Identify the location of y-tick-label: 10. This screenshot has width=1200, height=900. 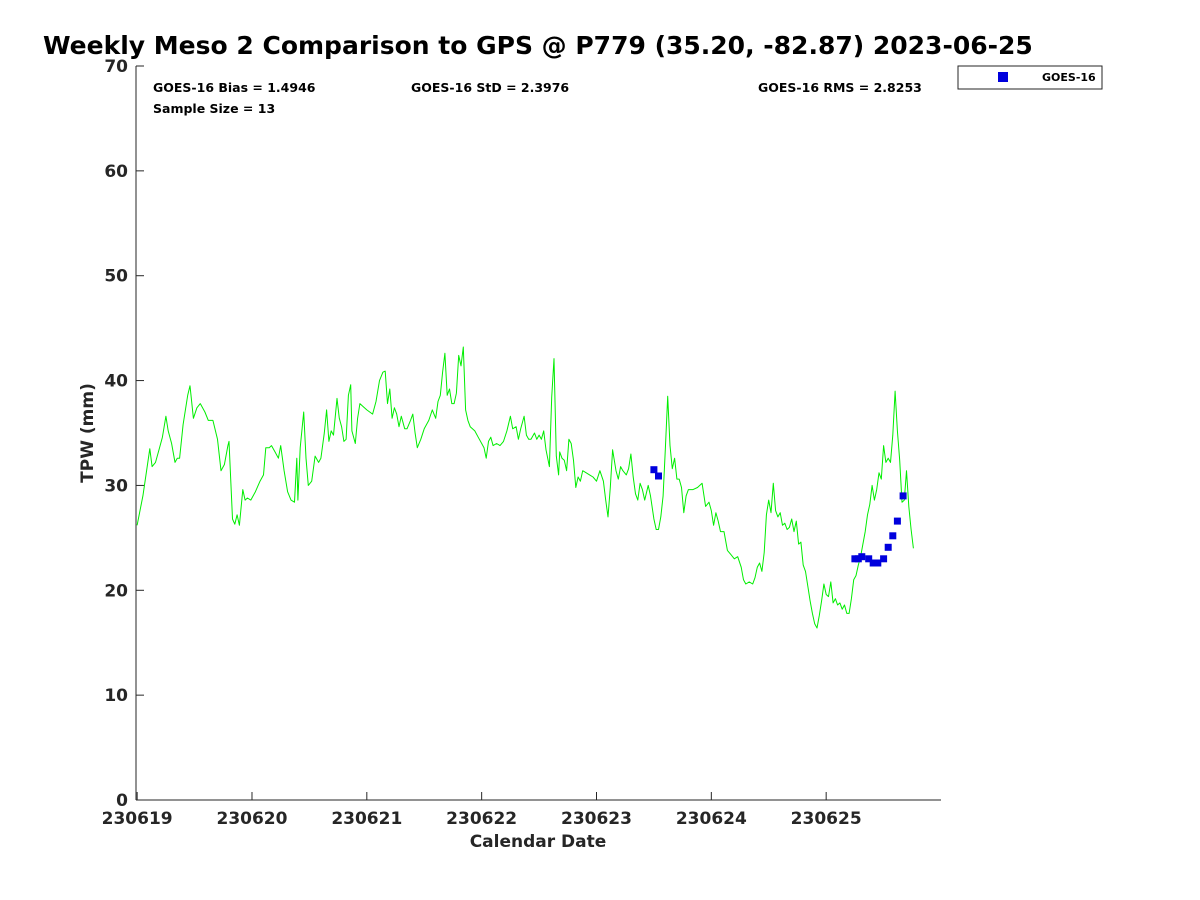
(116, 696).